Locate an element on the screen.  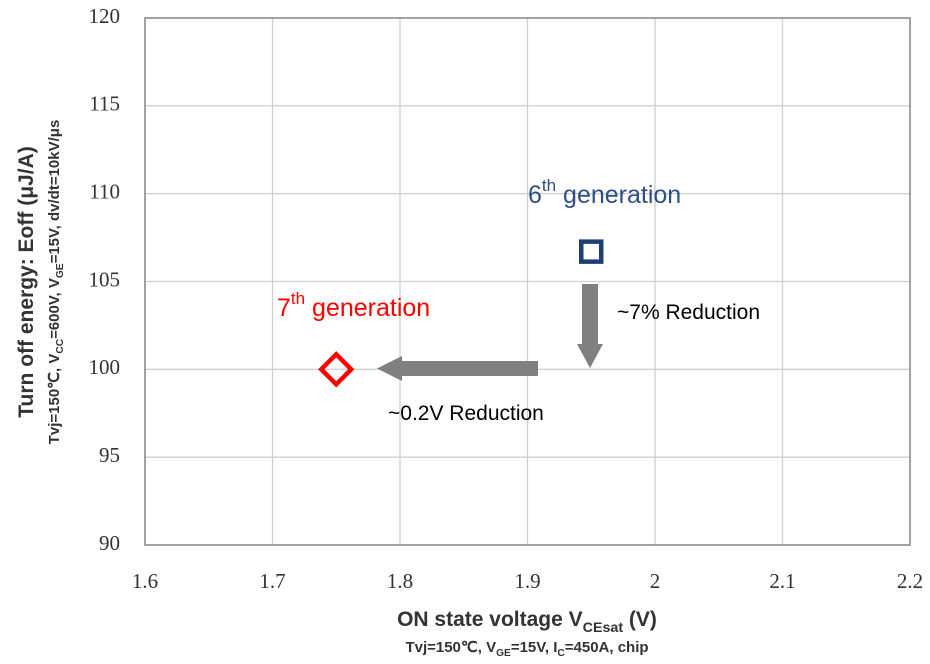
x-axis-subtitle-run: =450A, chip is located at coordinates (607, 647).